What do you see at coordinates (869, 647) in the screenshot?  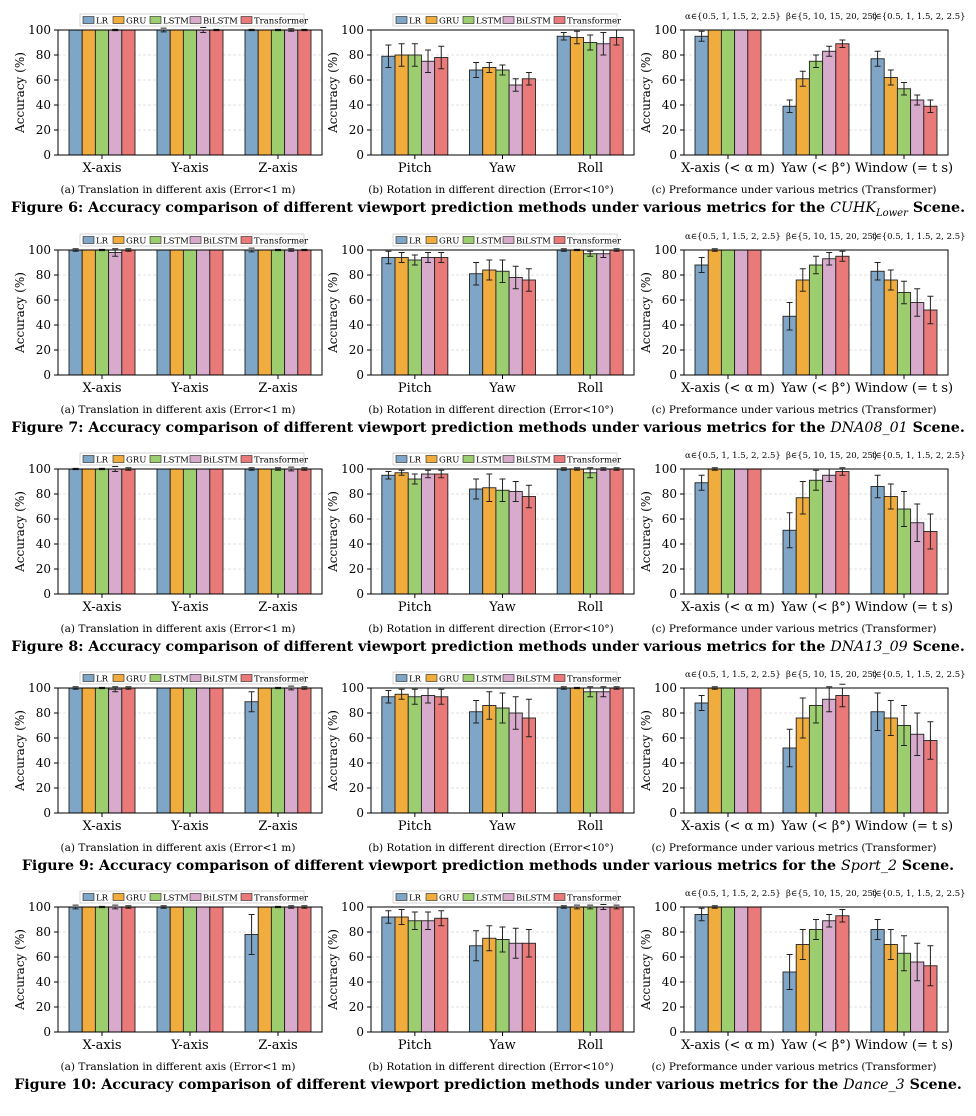 I see `caption-scene: DNA13_09` at bounding box center [869, 647].